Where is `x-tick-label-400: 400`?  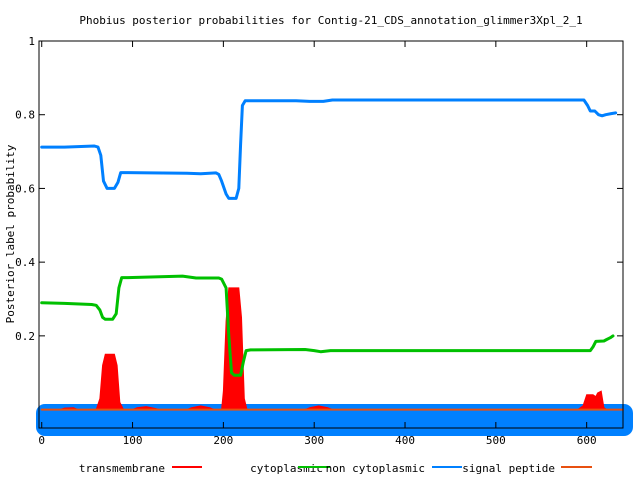
x-tick-label-400: 400 is located at coordinates (405, 440).